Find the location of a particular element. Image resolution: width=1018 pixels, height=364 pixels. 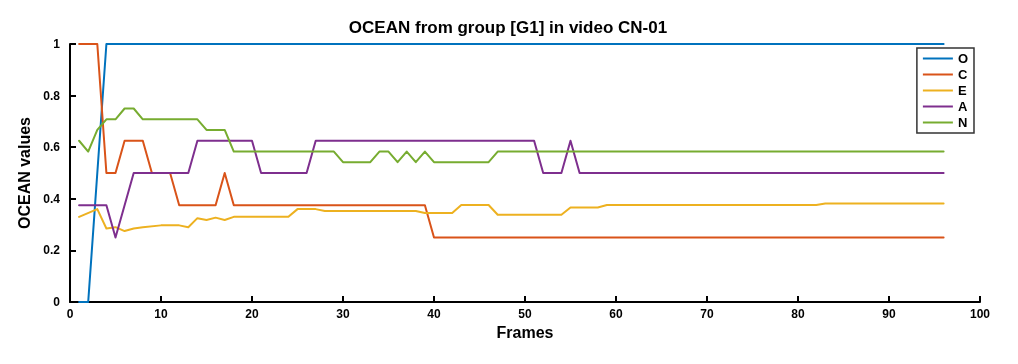

legend-label: N is located at coordinates (962, 122).